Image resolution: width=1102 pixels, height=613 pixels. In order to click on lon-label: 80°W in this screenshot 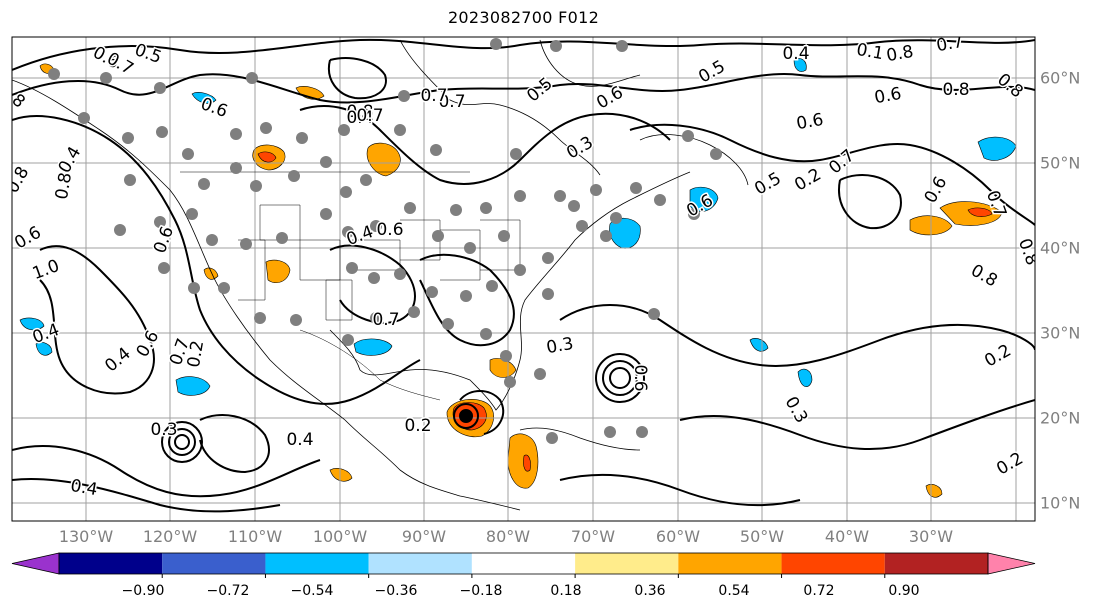, I will do `click(508, 536)`.